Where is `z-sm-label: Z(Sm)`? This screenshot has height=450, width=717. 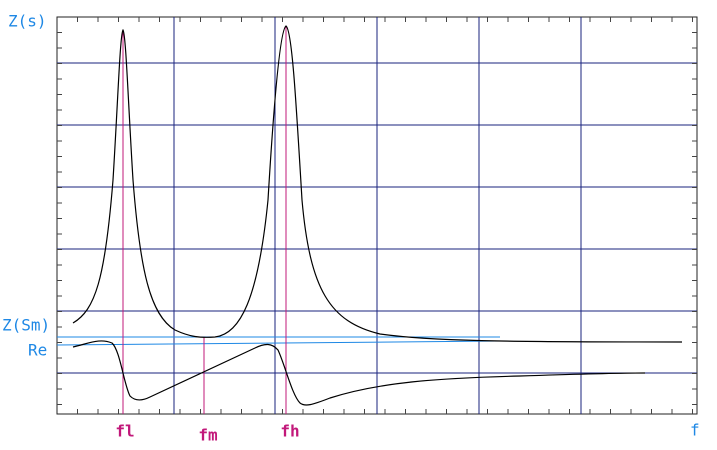
z-sm-label: Z(Sm) is located at coordinates (26, 325).